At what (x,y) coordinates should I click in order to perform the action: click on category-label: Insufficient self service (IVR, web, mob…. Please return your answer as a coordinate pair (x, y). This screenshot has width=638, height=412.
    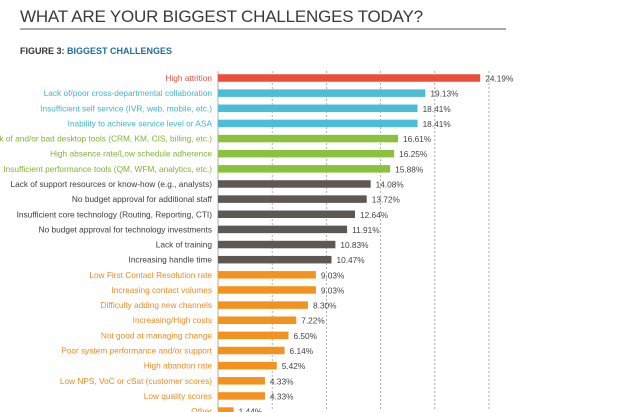
    Looking at the image, I should click on (126, 108).